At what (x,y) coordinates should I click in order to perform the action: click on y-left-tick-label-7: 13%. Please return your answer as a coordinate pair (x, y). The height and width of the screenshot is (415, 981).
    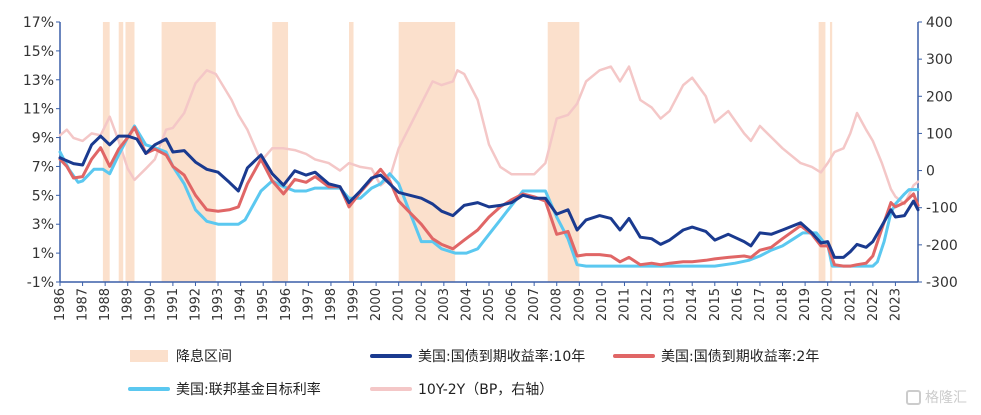
    Looking at the image, I should click on (38, 81).